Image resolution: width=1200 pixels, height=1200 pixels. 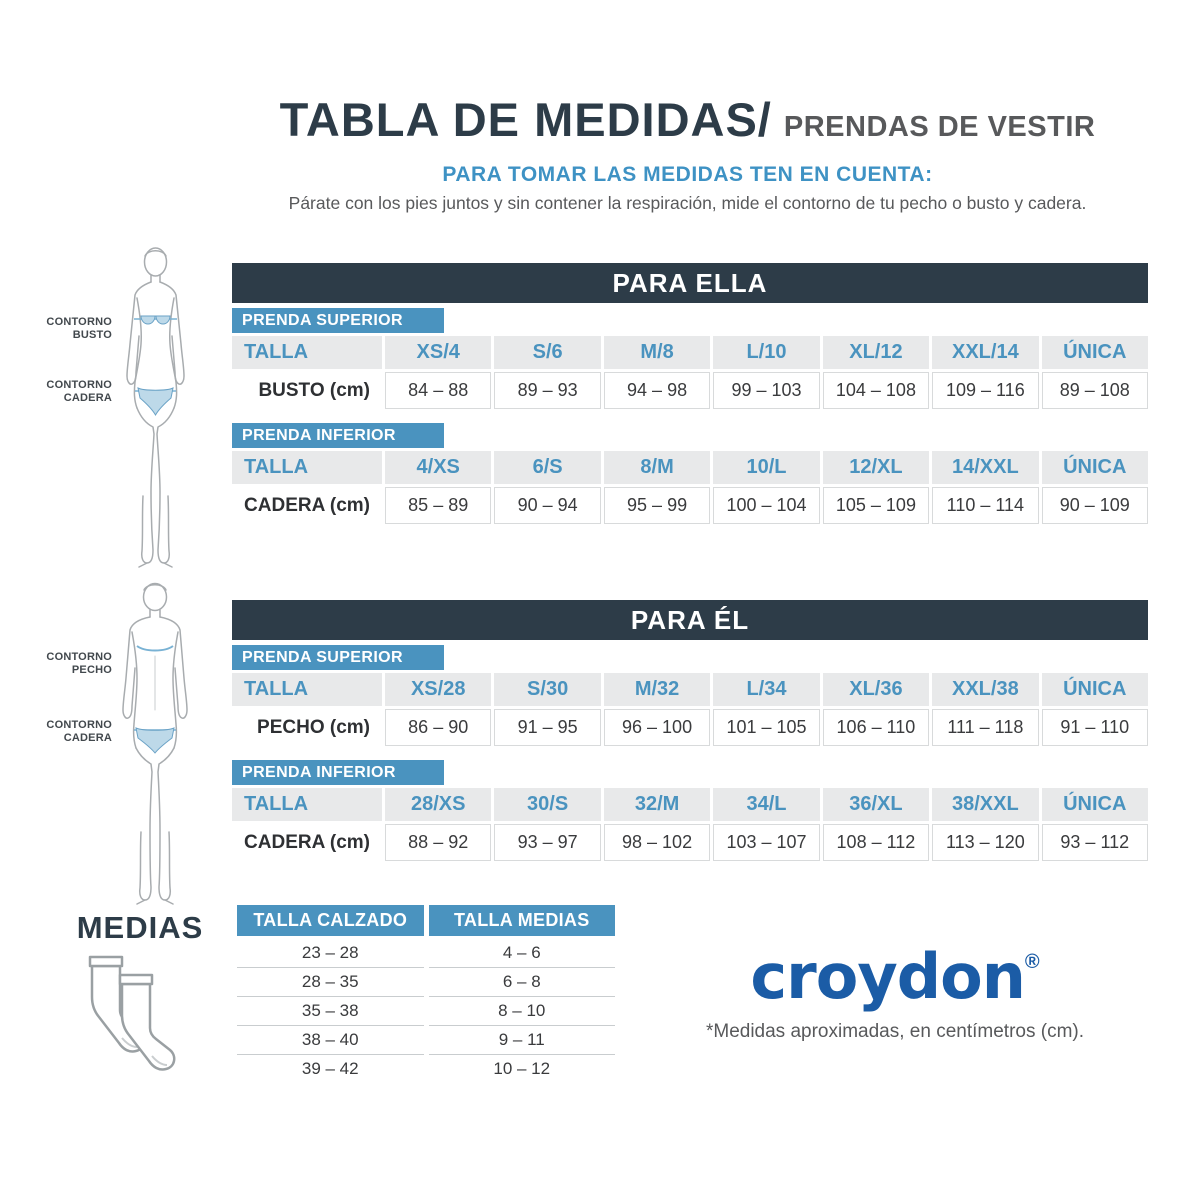 What do you see at coordinates (876, 467) in the screenshot?
I see `size-cell: 12/XL` at bounding box center [876, 467].